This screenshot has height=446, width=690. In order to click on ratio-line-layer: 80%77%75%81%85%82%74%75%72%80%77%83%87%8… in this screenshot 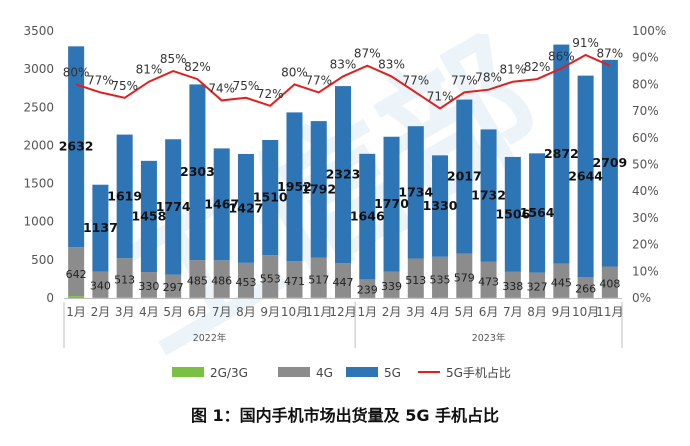, I will do `click(343, 73)`.